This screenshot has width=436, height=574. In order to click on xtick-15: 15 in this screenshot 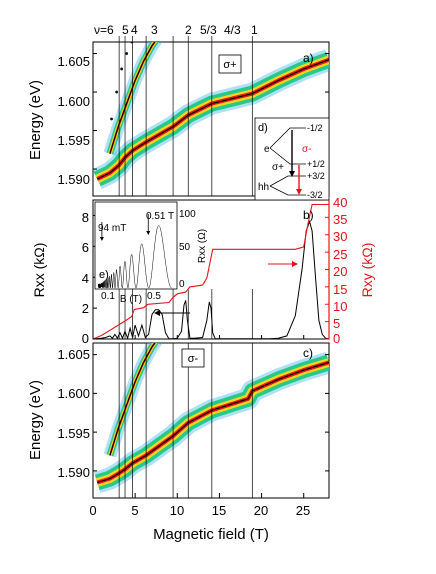, I will do `click(219, 510)`.